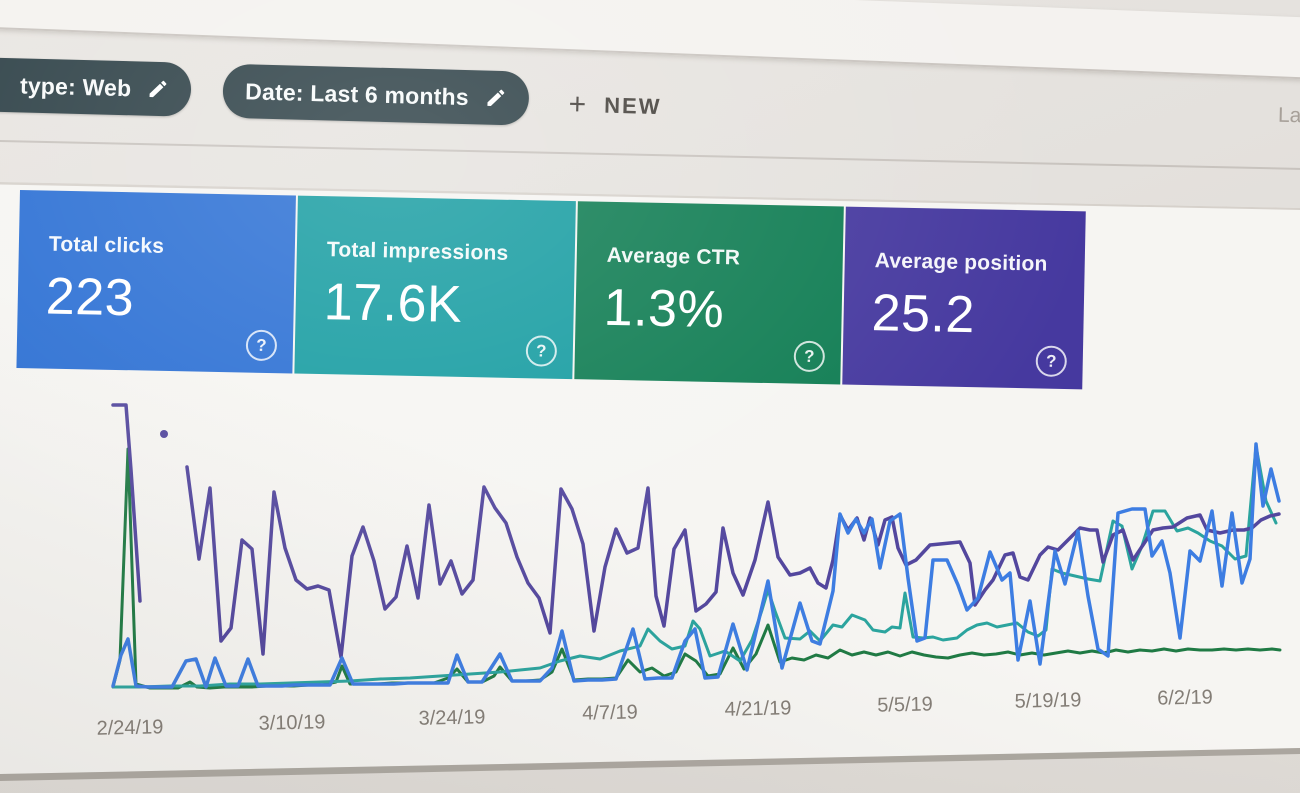 This screenshot has height=793, width=1300. Describe the element at coordinates (645, 104) in the screenshot. I see `filter-bar: type: Web Date: Last 6 months + NEW` at that location.